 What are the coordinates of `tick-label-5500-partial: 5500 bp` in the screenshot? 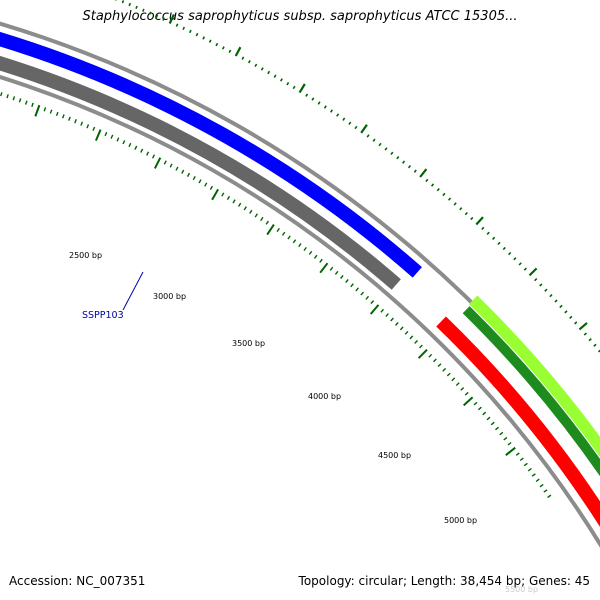 It's located at (521, 589).